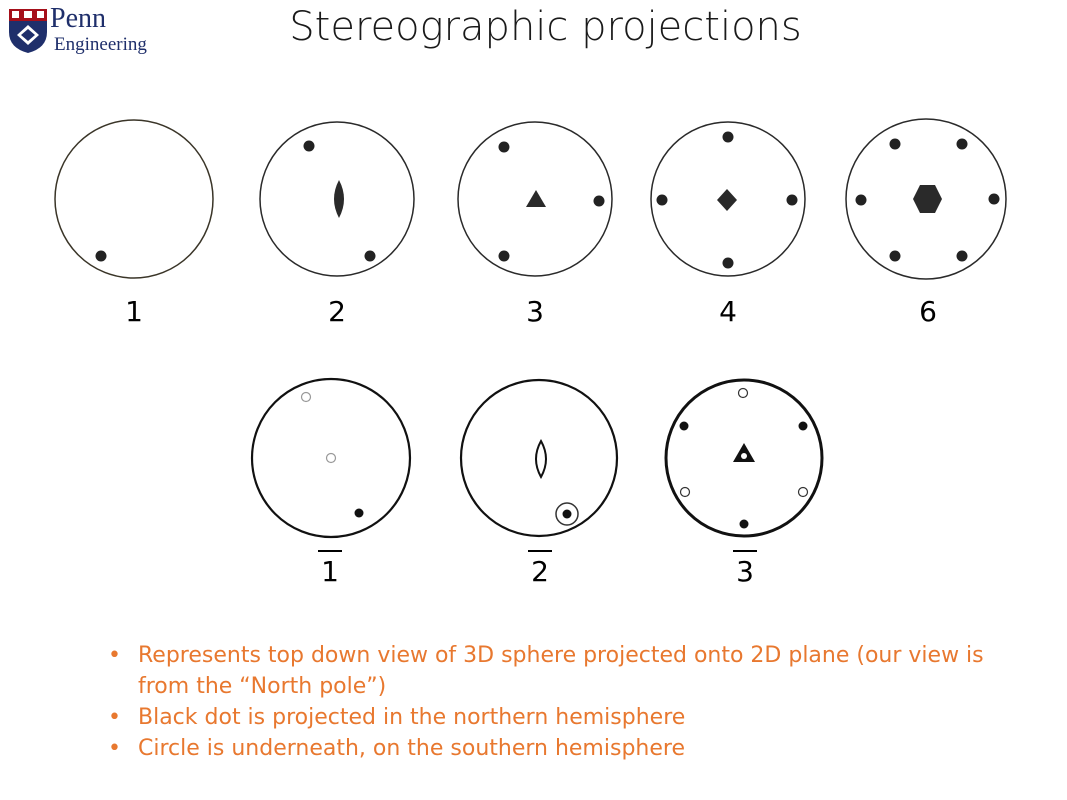  I want to click on label-bar-3: 3, so click(745, 569).